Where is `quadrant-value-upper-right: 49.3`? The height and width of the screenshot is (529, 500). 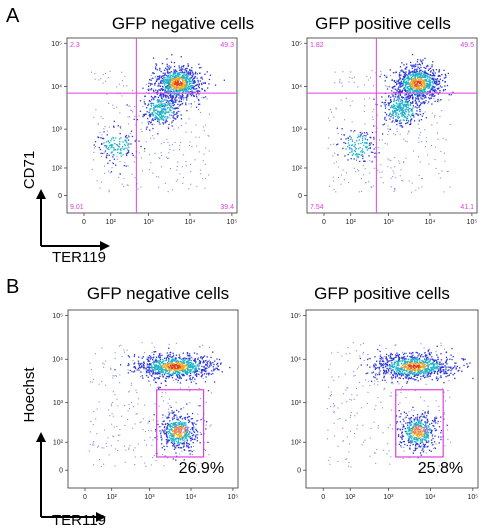 quadrant-value-upper-right: 49.3 is located at coordinates (227, 45).